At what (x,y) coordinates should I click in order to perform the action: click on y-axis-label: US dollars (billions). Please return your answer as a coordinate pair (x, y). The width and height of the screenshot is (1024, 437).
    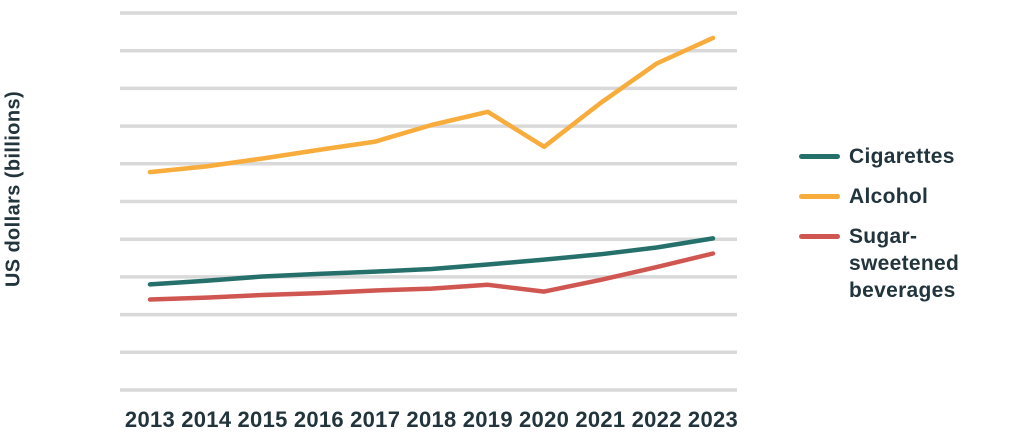
    Looking at the image, I should click on (13, 189).